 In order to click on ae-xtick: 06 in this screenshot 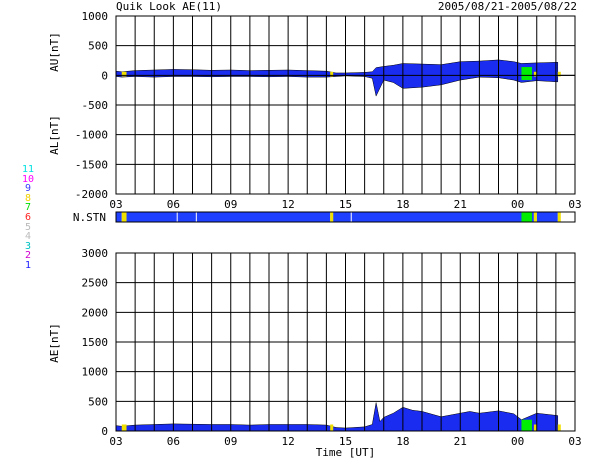, I will do `click(173, 441)`.